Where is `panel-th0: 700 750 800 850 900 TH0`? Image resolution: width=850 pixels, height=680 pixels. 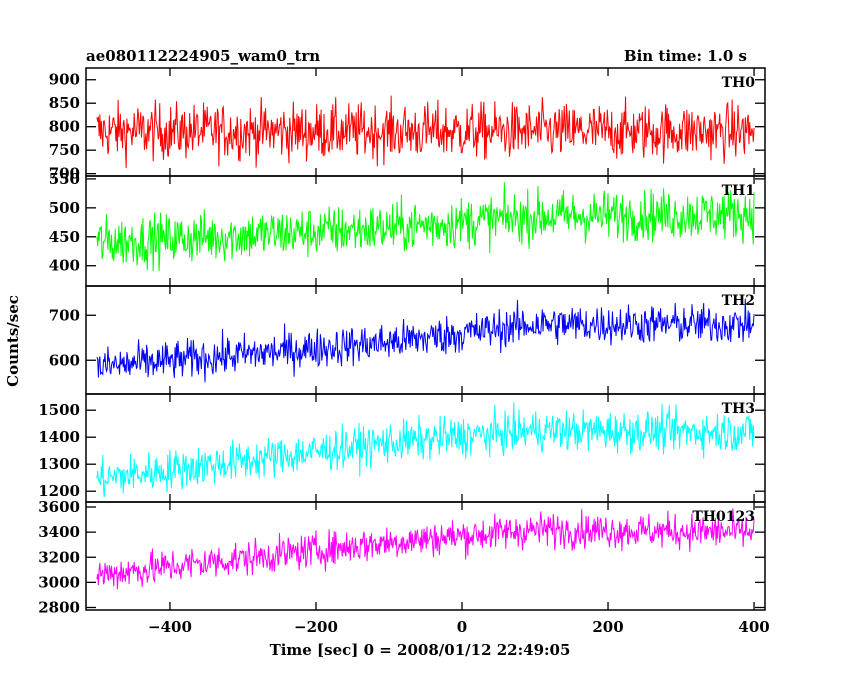
panel-th0: 700 750 800 850 900 TH0 is located at coordinates (407, 125).